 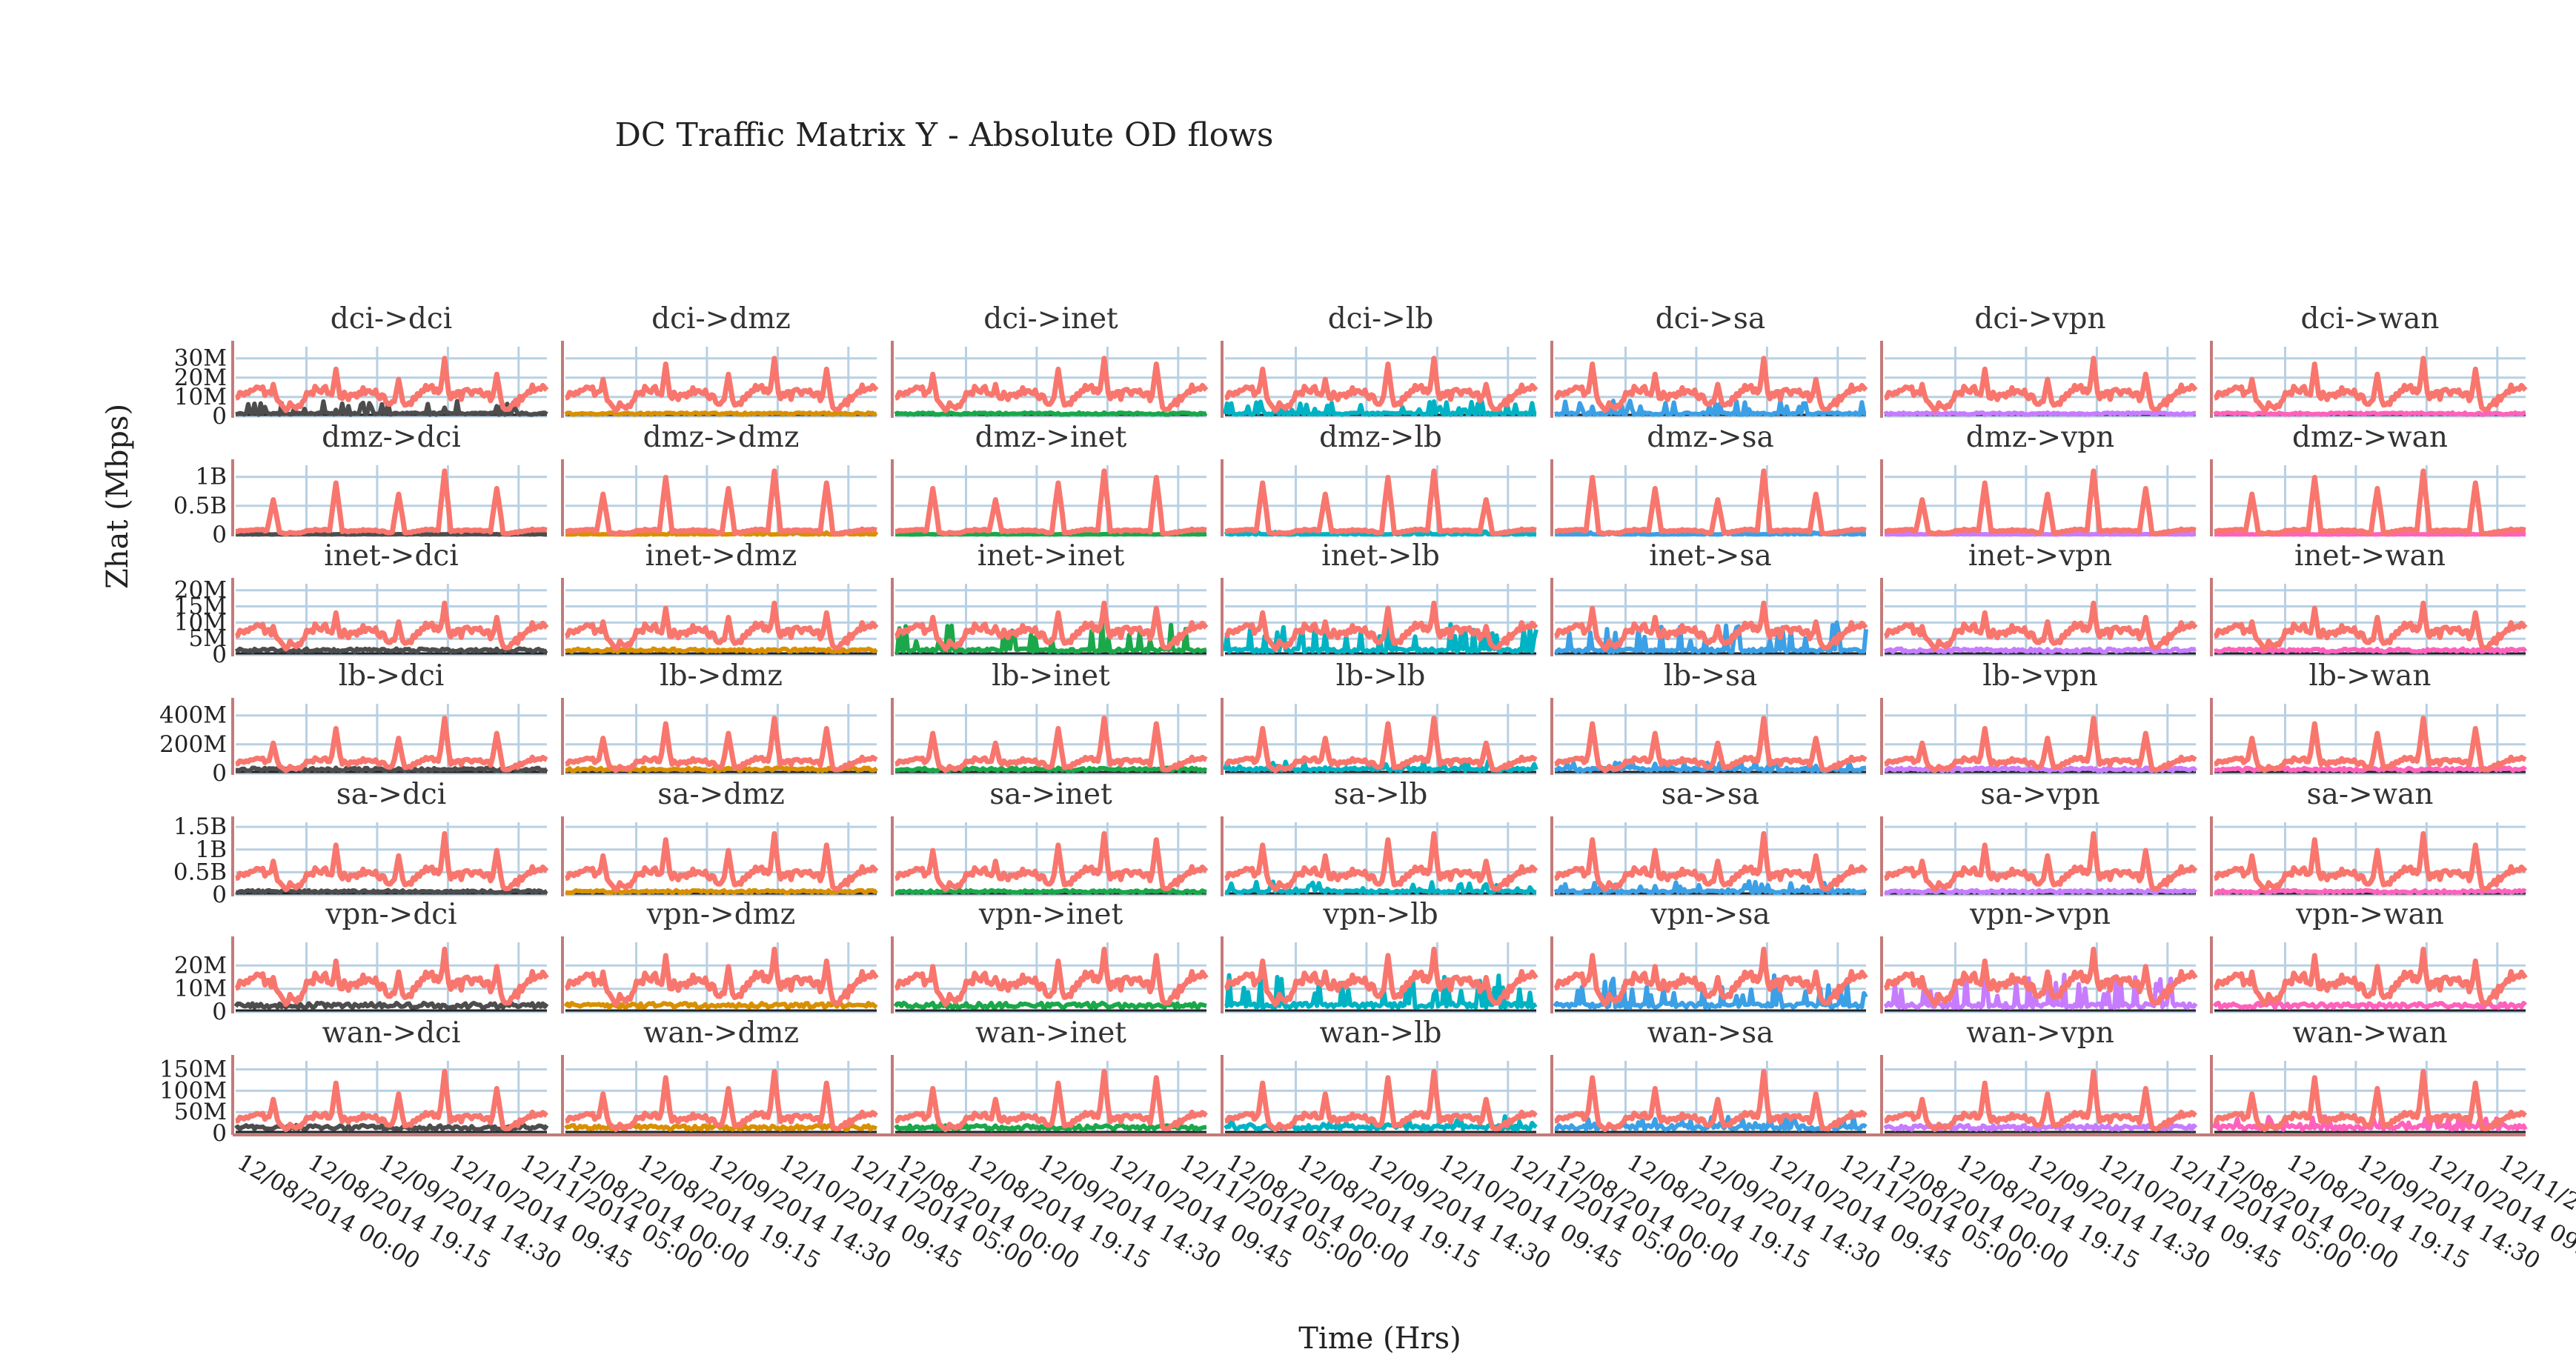 What do you see at coordinates (1709, 598) in the screenshot?
I see `panel: inet->sa` at bounding box center [1709, 598].